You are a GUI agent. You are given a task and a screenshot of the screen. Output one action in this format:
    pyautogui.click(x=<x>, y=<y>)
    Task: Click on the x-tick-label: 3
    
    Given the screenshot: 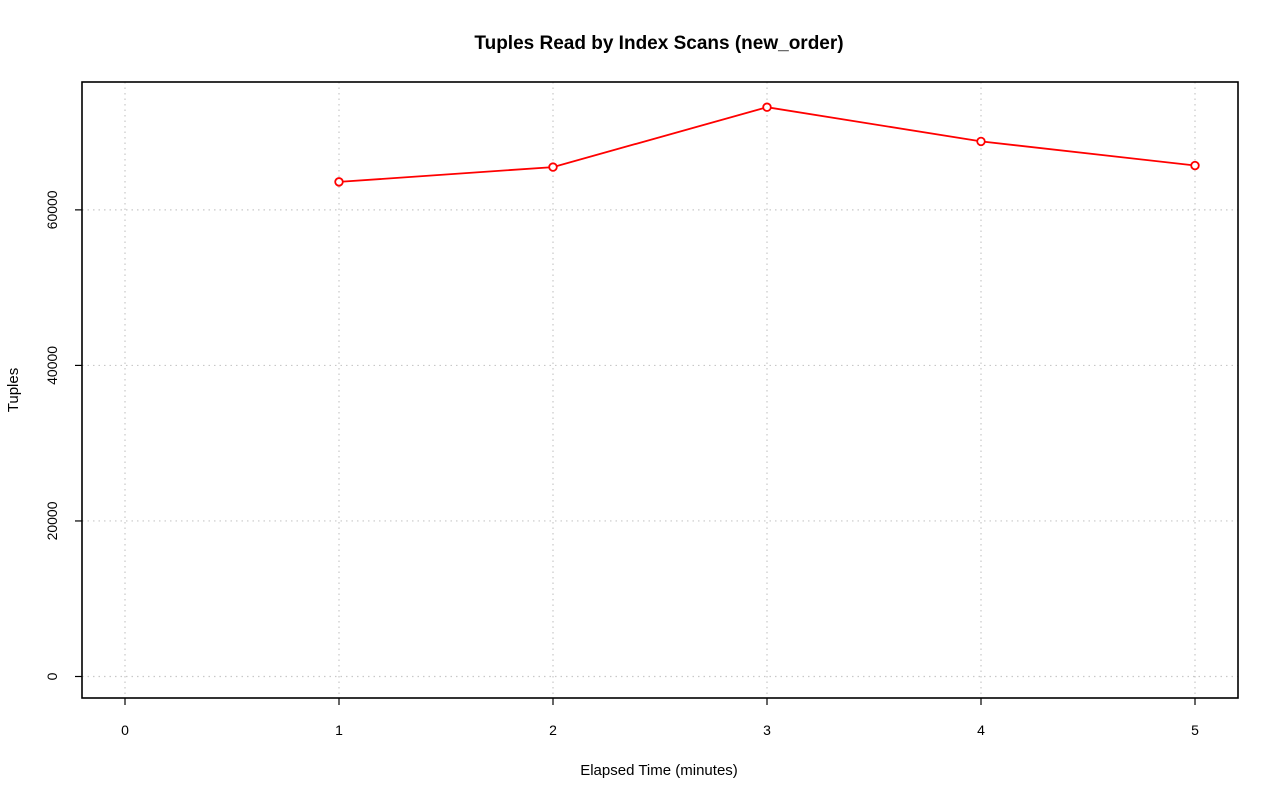 What is the action you would take?
    pyautogui.click(x=767, y=730)
    